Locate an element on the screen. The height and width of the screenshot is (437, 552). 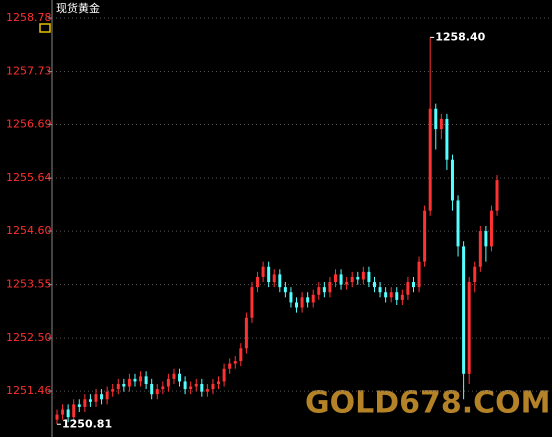
y-tick-label: 1253.55 is located at coordinates (29, 284).